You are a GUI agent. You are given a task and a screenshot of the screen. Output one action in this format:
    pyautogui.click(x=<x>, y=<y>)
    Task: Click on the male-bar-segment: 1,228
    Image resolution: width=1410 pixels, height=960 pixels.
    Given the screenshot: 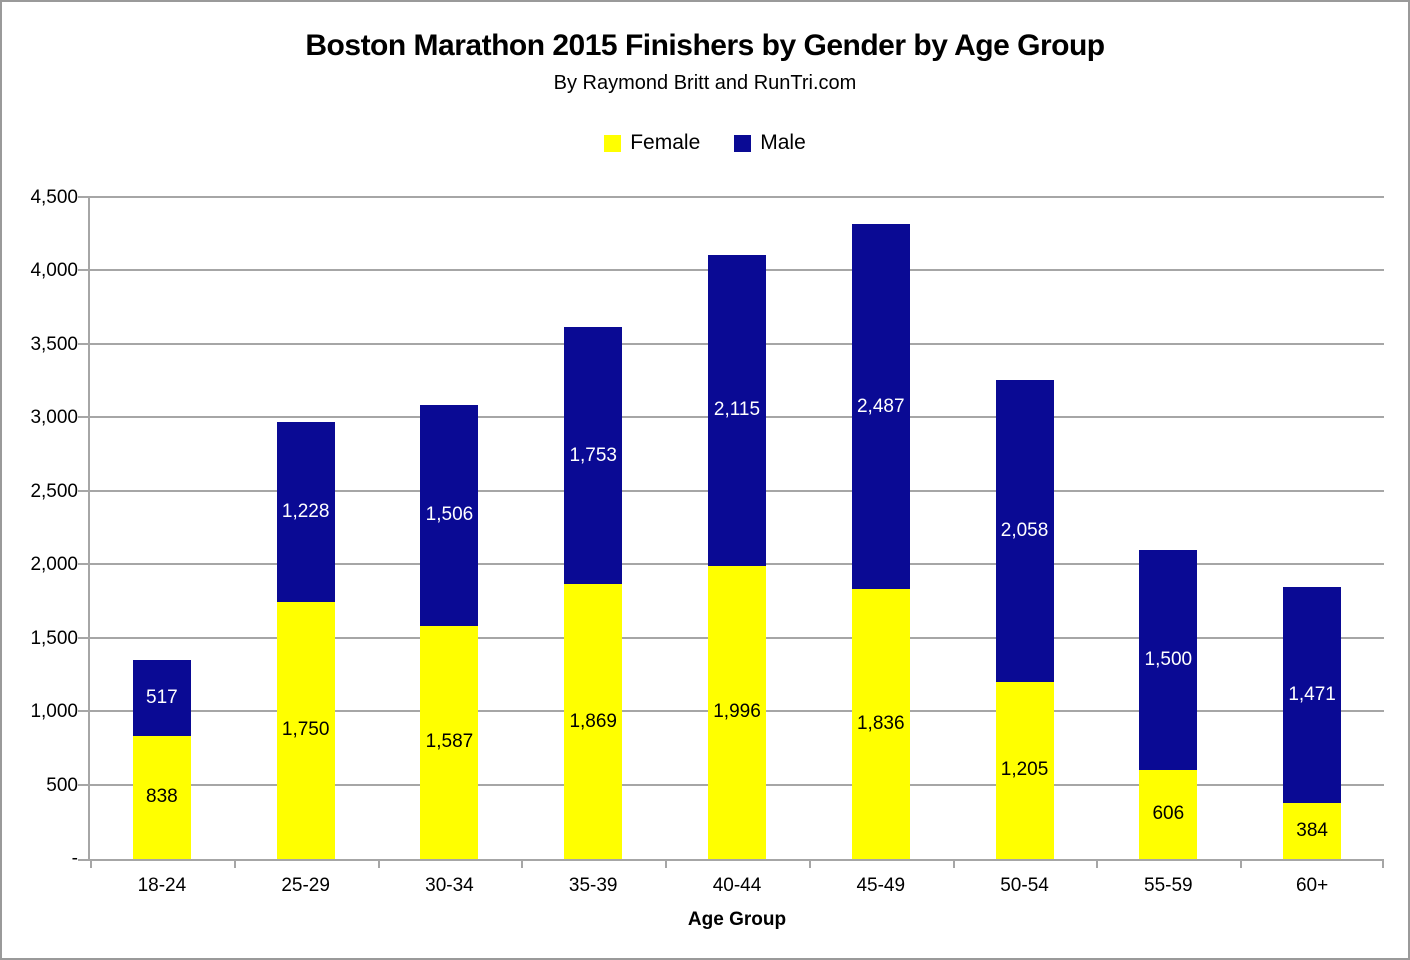 What is the action you would take?
    pyautogui.click(x=305, y=511)
    